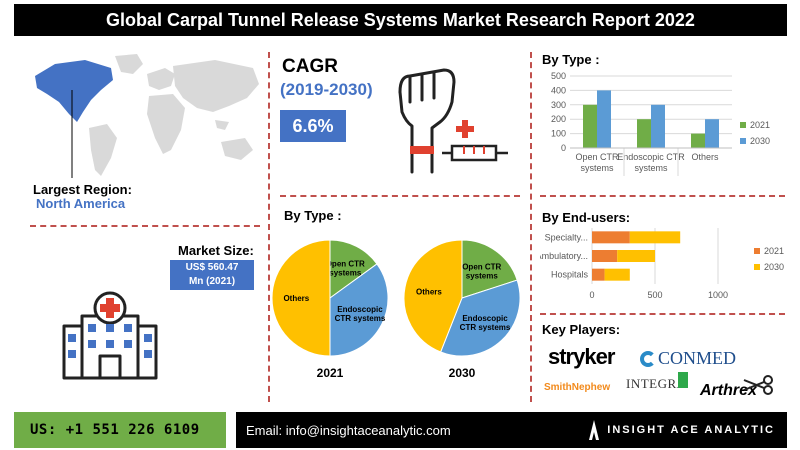  What do you see at coordinates (563, 148) in the screenshot?
I see `y-tick-label: 0` at bounding box center [563, 148].